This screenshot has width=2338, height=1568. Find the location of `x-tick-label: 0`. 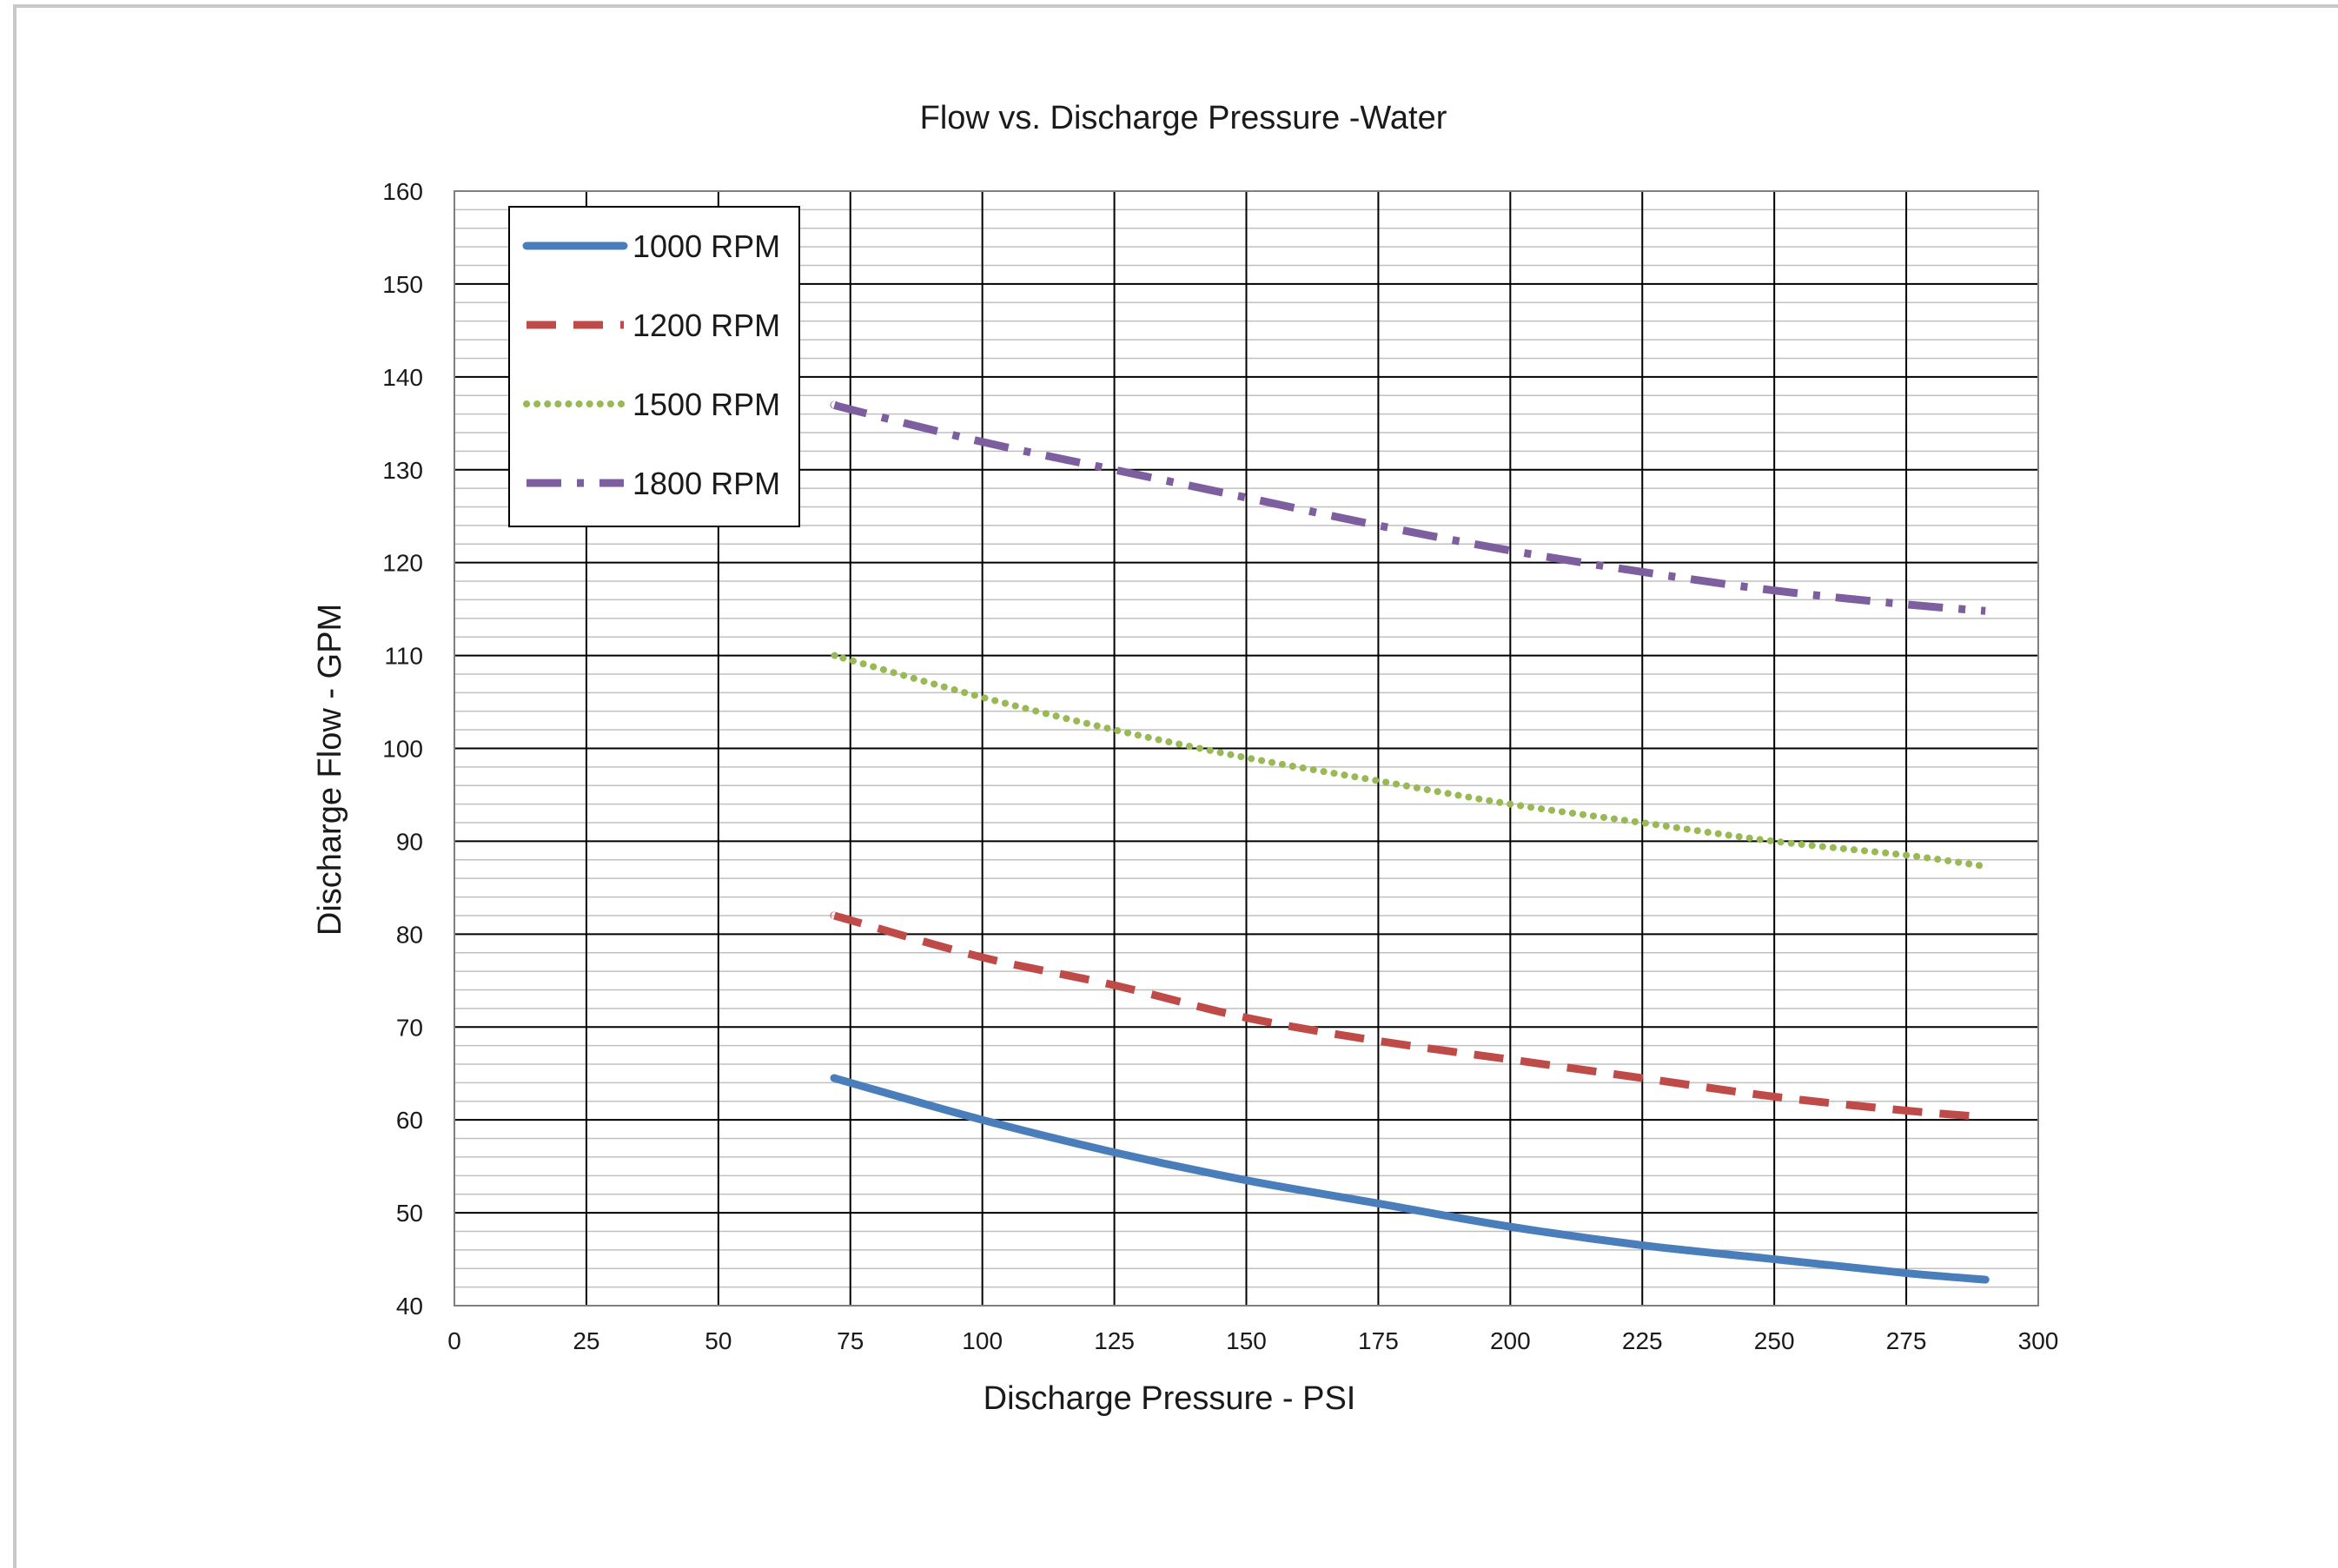

x-tick-label: 0 is located at coordinates (454, 1340).